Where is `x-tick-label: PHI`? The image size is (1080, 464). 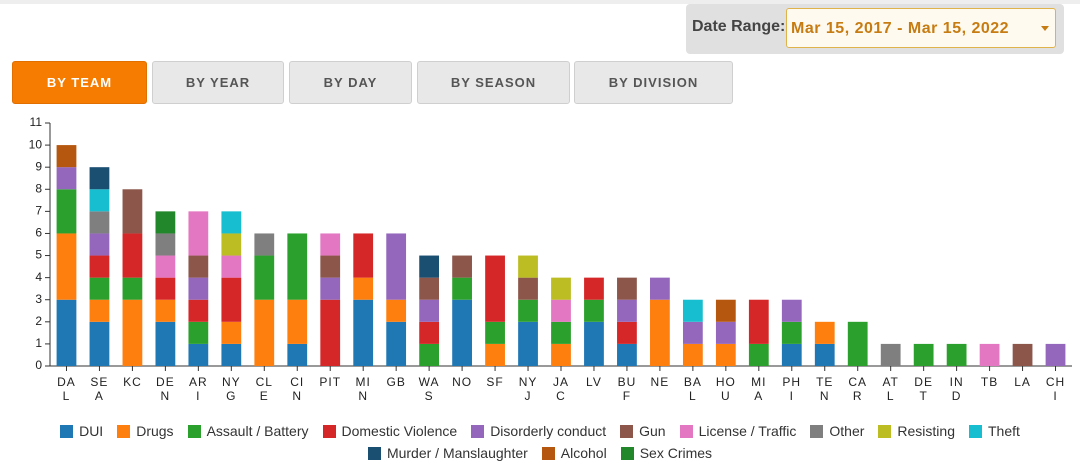 x-tick-label: PHI is located at coordinates (792, 389).